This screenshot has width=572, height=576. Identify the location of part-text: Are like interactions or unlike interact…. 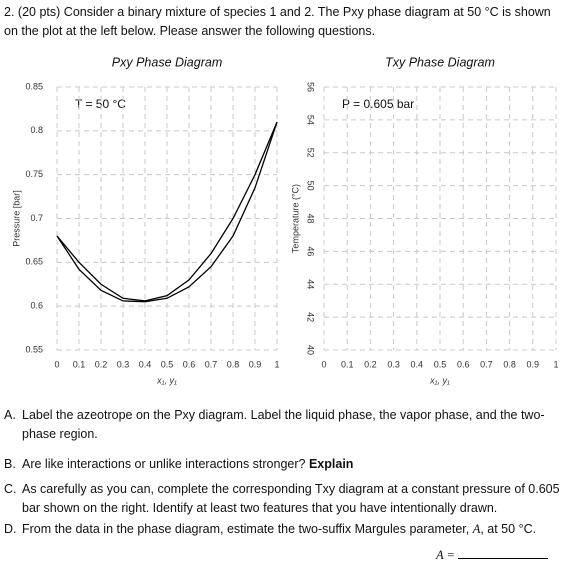
(294, 464).